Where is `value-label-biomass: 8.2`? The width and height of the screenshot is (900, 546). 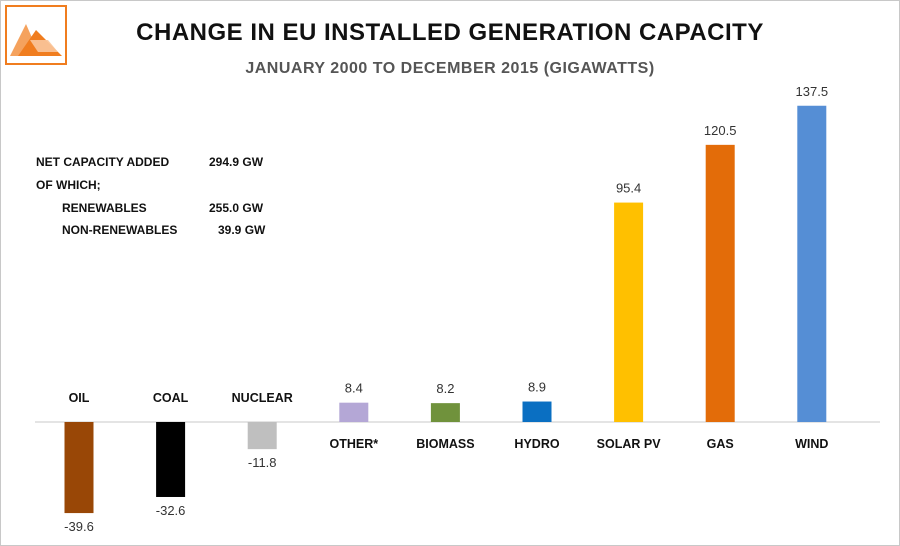
value-label-biomass: 8.2 is located at coordinates (445, 388).